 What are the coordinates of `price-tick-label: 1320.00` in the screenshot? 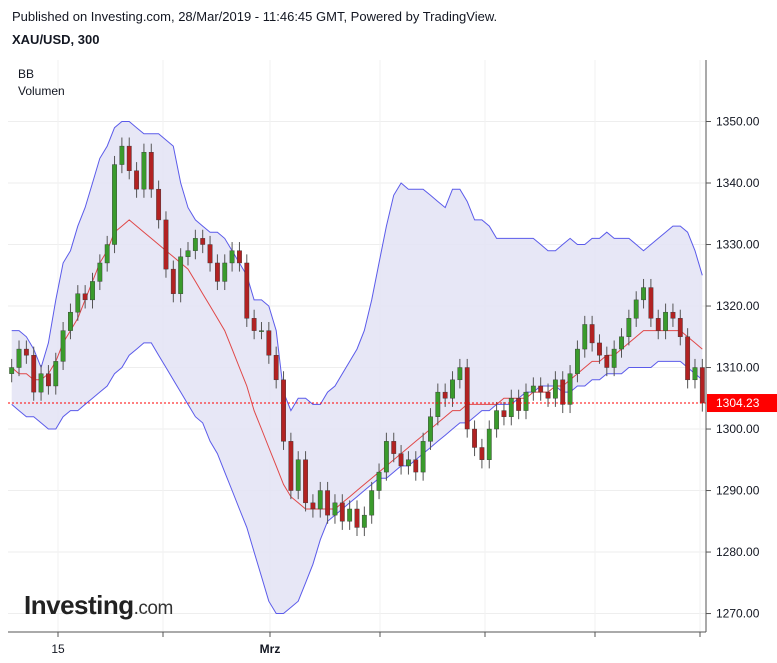 It's located at (738, 306).